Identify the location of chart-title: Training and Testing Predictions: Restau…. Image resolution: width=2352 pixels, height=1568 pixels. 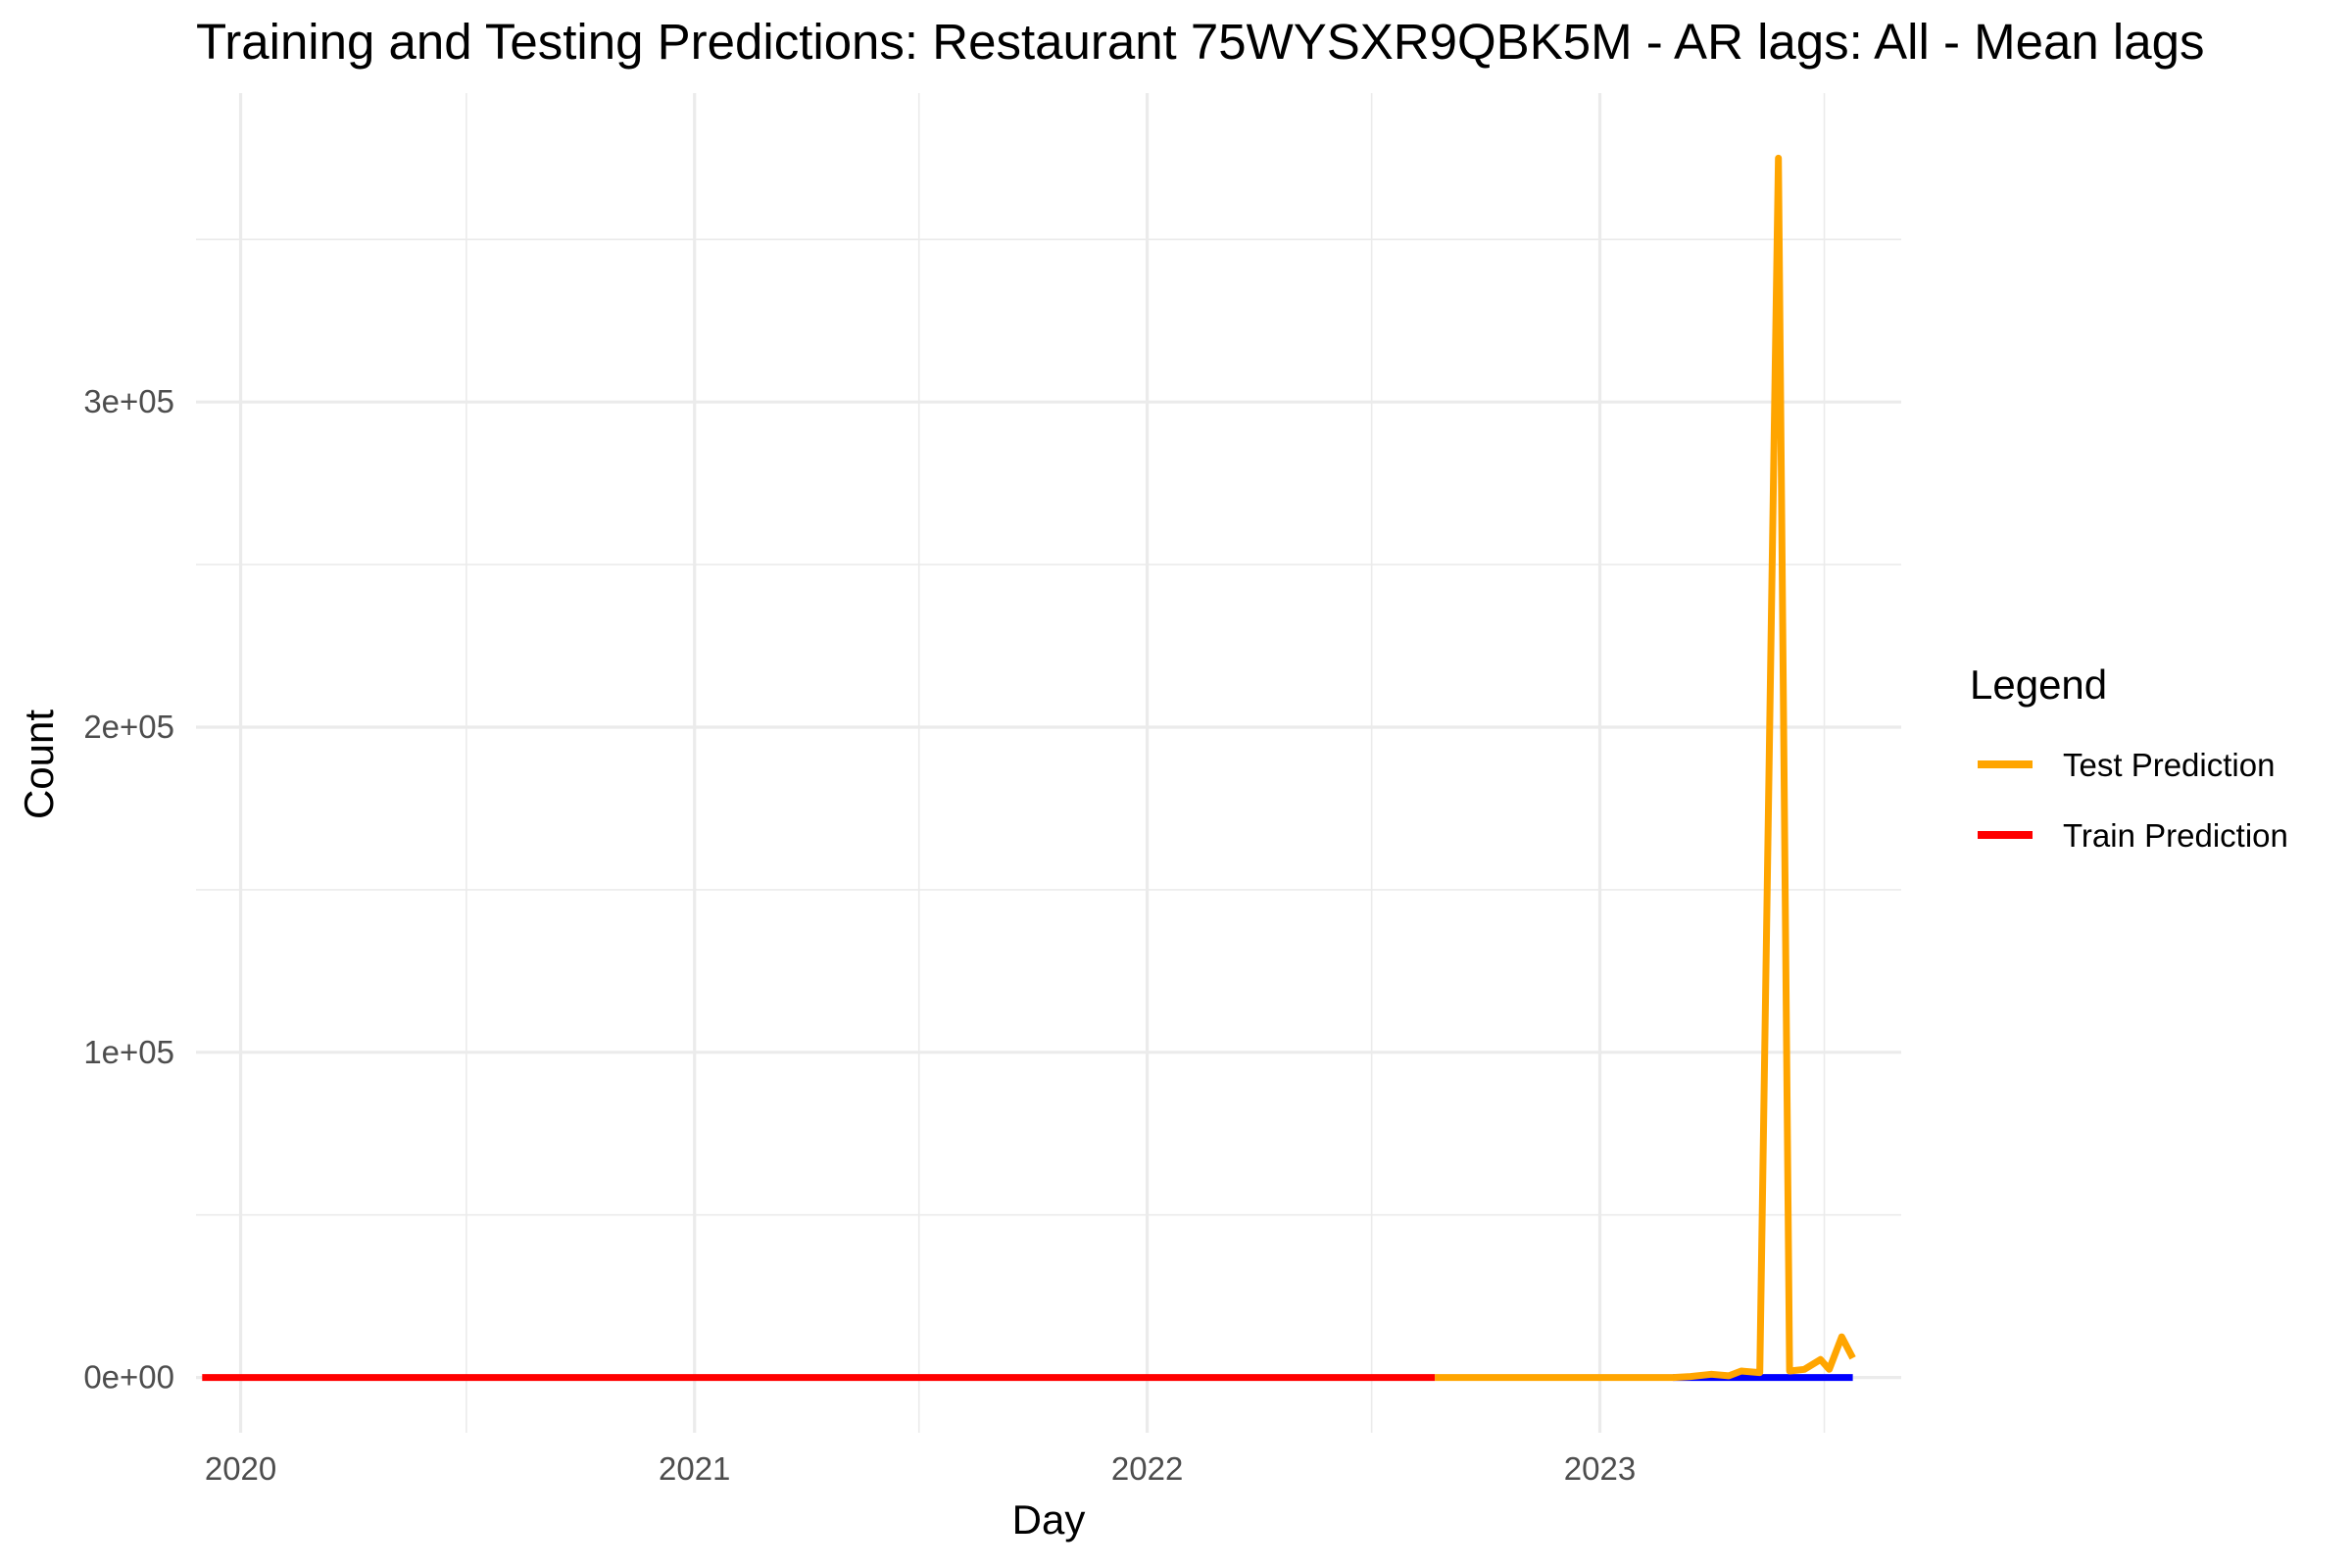
(1200, 42).